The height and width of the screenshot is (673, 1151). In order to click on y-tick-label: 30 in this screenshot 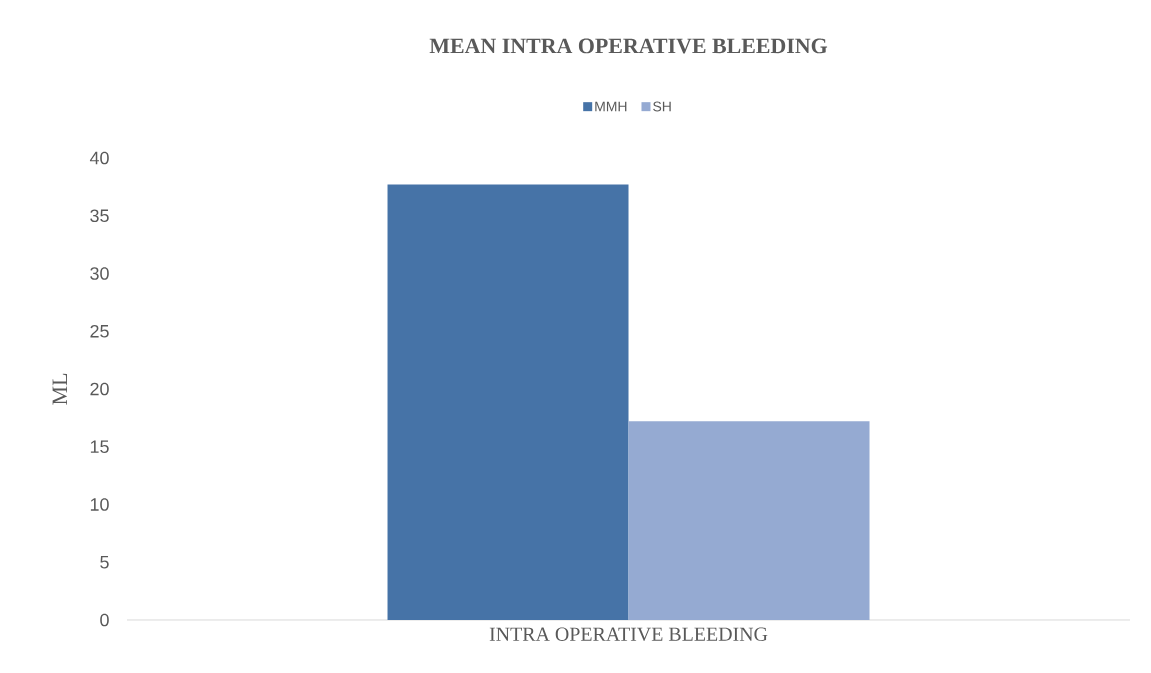, I will do `click(99, 273)`.